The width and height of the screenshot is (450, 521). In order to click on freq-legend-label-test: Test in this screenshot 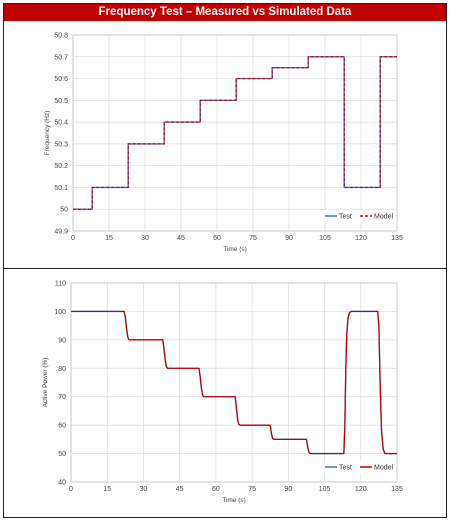, I will do `click(345, 217)`.